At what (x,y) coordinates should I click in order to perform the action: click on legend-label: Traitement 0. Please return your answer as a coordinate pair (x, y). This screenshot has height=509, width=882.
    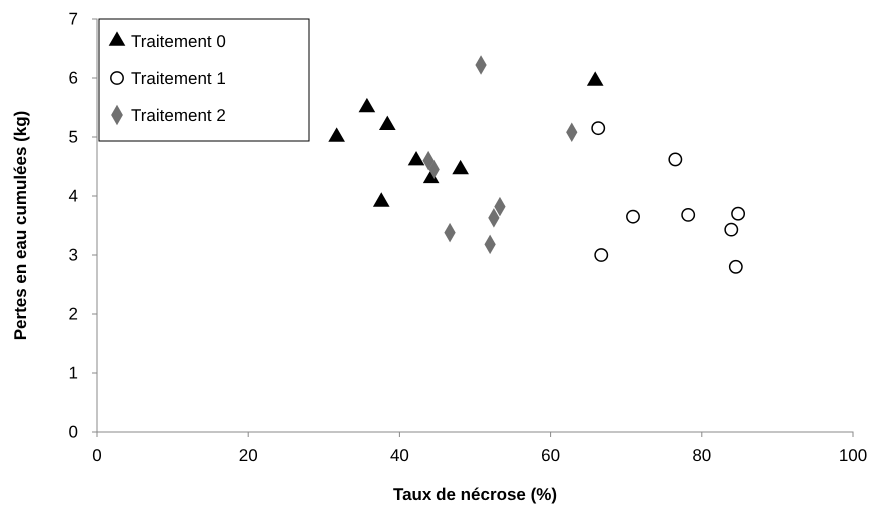
    Looking at the image, I should click on (178, 41).